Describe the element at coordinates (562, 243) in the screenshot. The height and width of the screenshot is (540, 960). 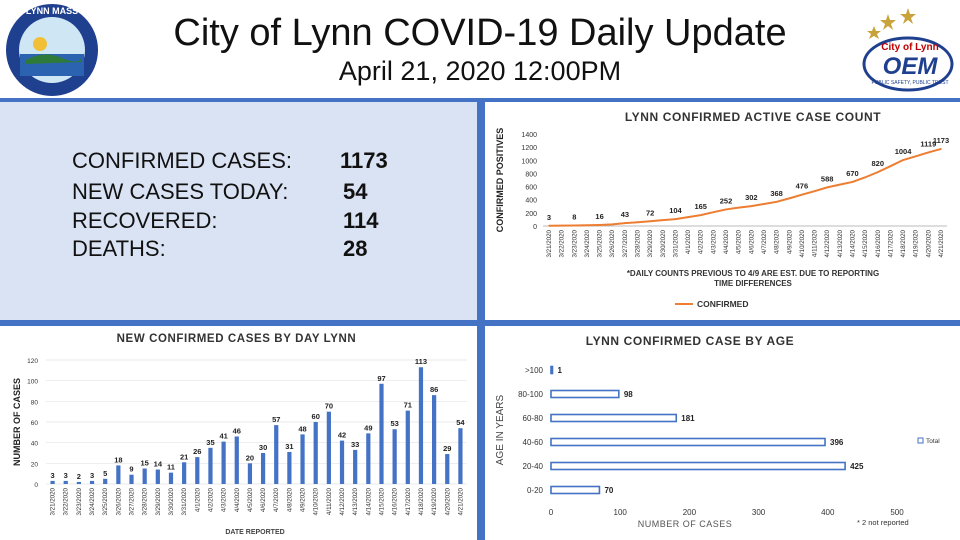
I see `x-tick-label: 3/22/2020` at that location.